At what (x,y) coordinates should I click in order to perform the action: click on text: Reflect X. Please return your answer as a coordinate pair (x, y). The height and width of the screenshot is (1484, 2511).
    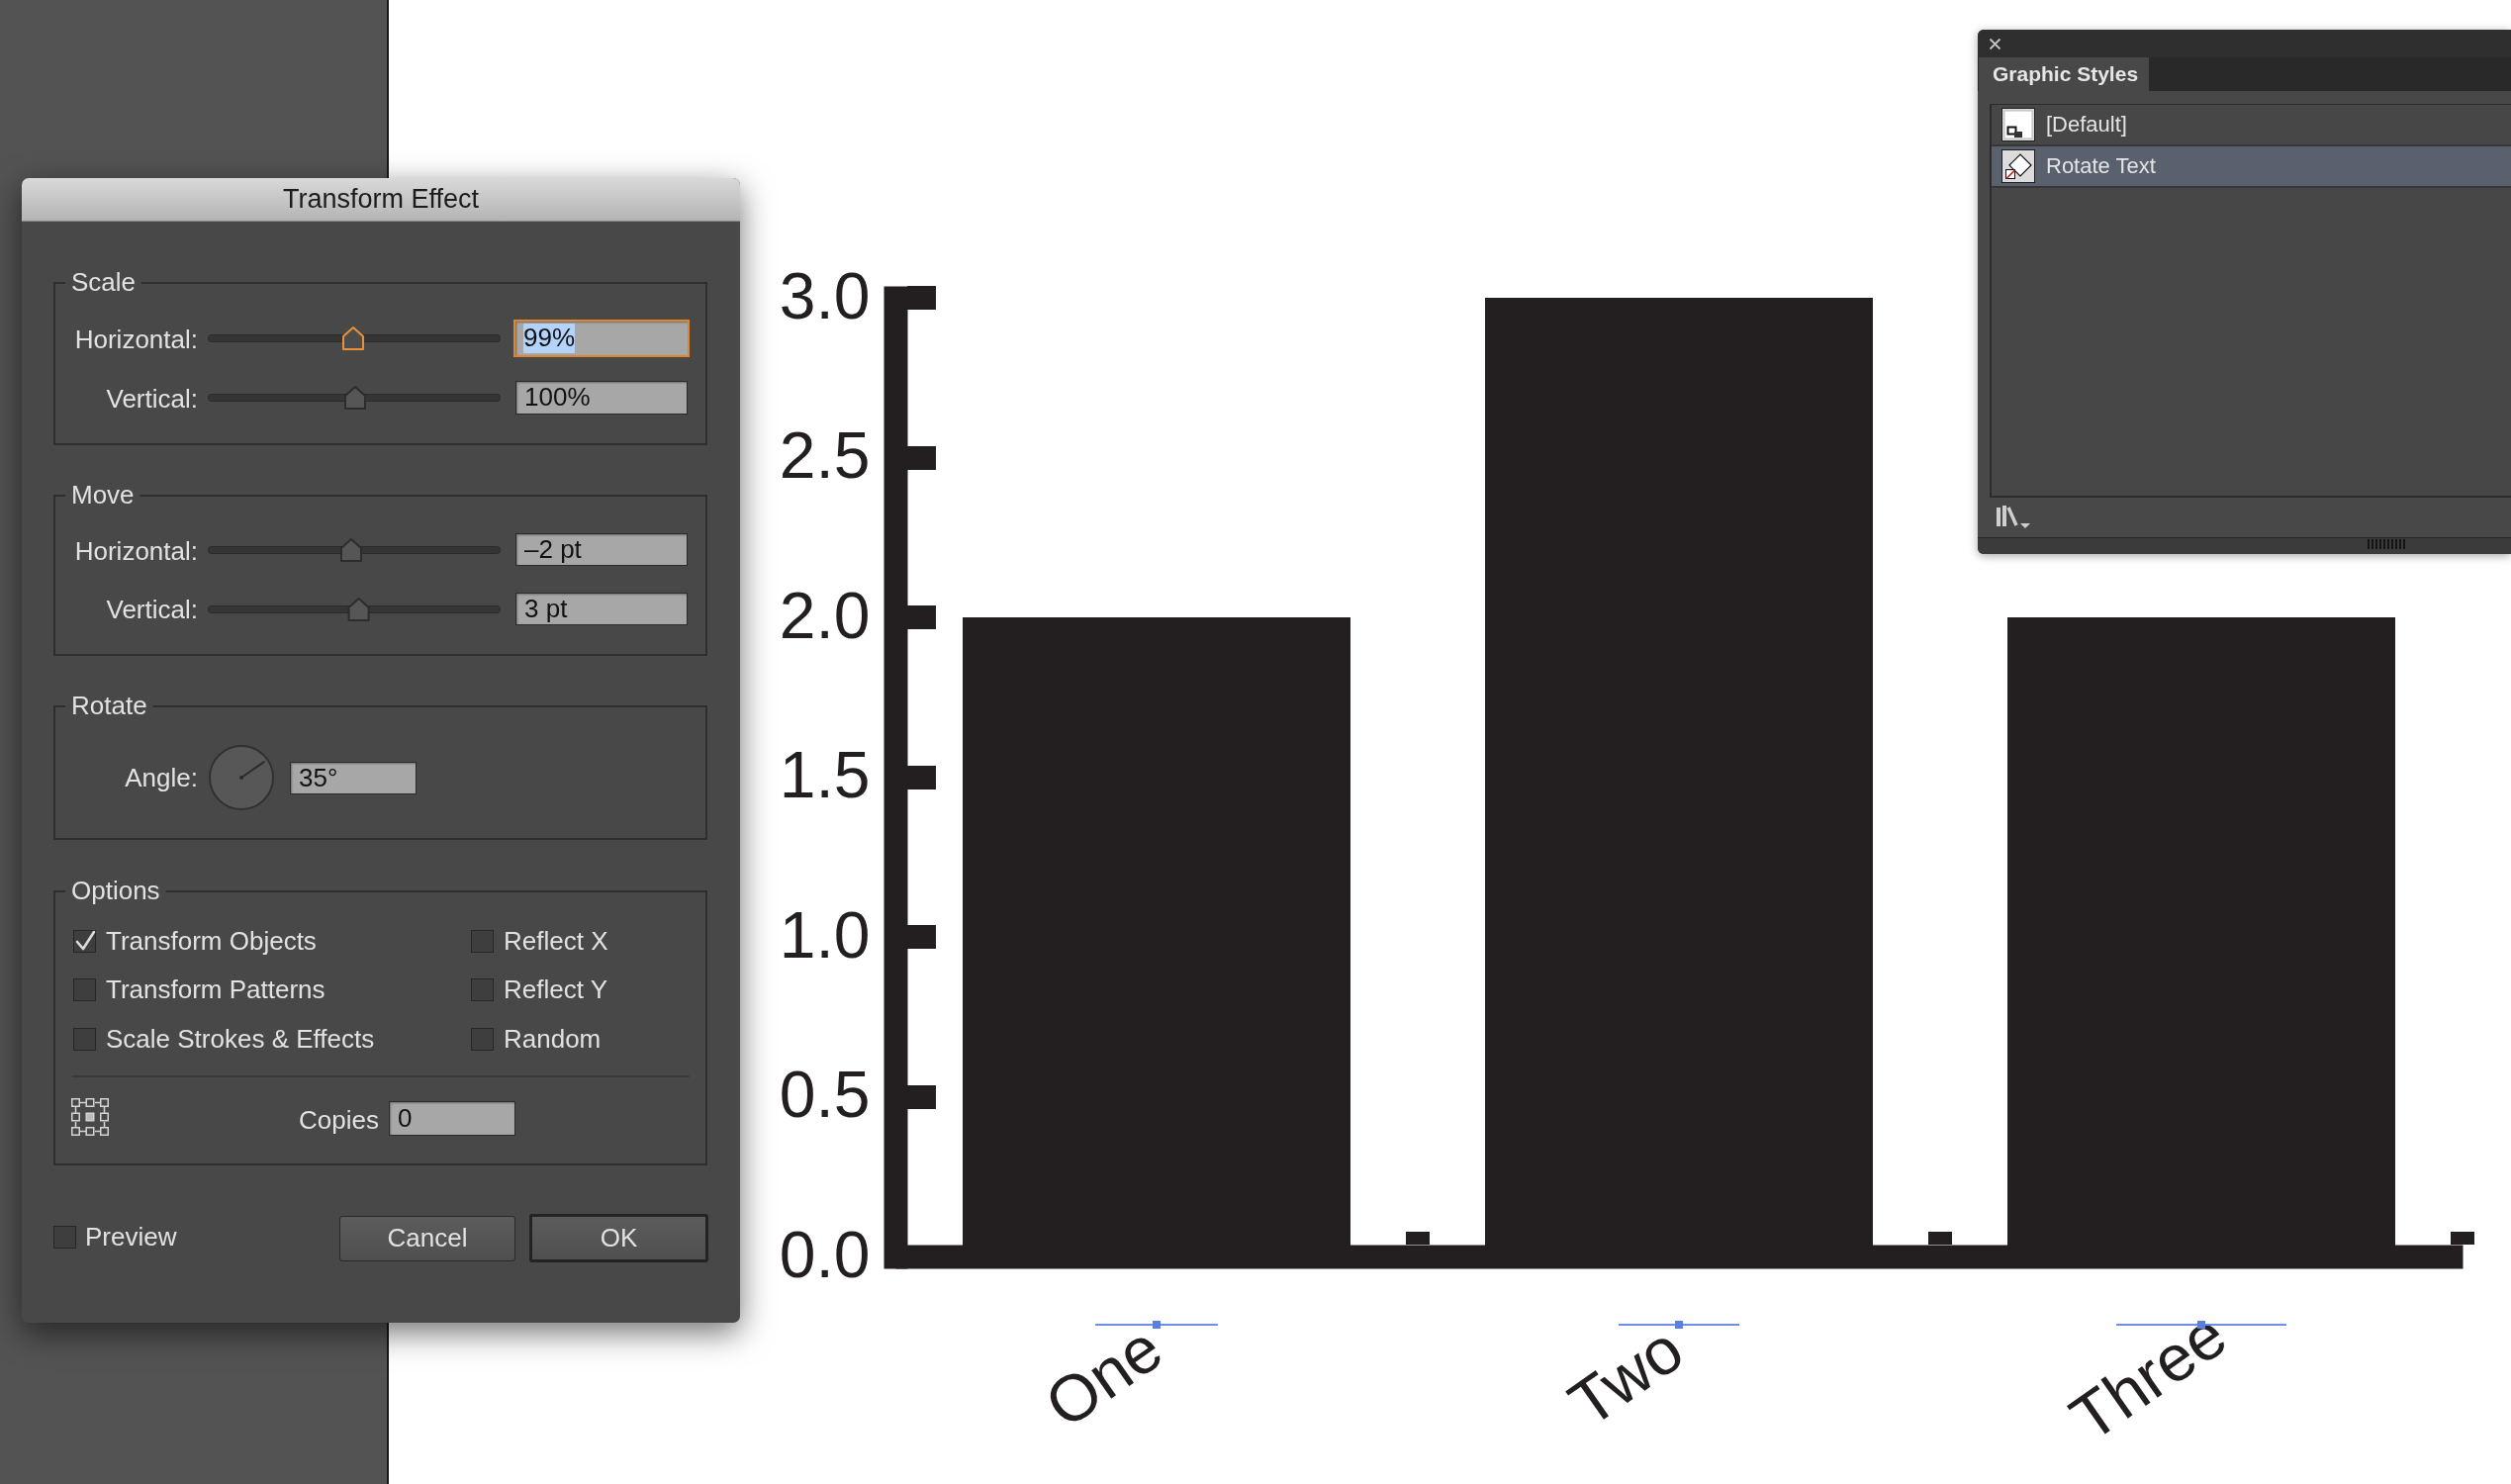
    Looking at the image, I should click on (556, 941).